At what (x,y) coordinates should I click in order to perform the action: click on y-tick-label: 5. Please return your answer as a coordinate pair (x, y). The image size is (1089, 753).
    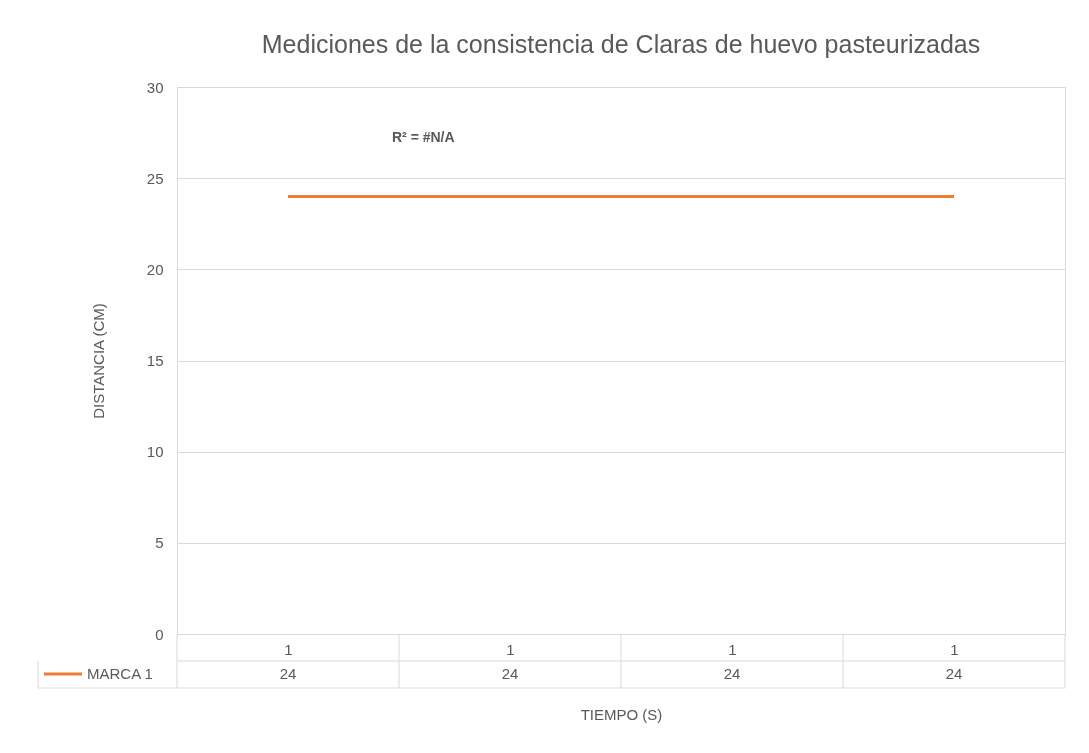
    Looking at the image, I should click on (159, 543).